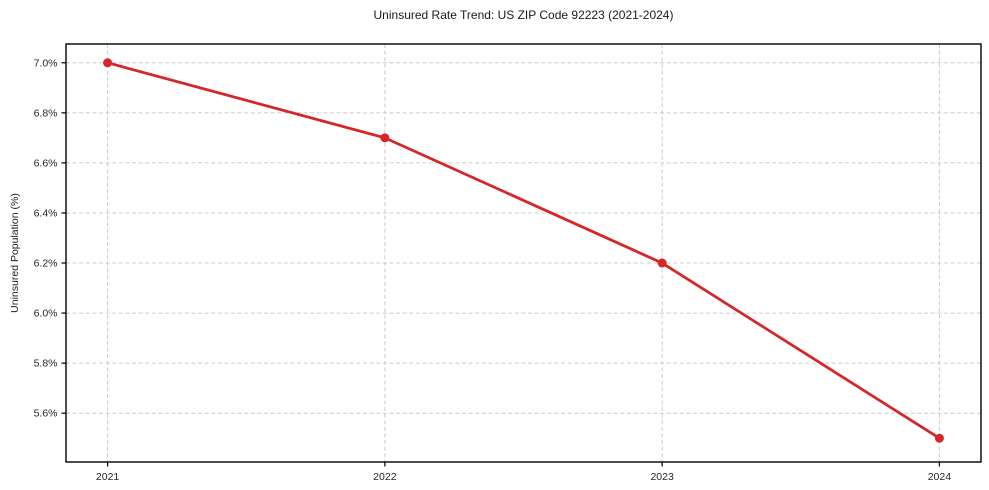  I want to click on y-tick-label: 5.6%, so click(46, 414).